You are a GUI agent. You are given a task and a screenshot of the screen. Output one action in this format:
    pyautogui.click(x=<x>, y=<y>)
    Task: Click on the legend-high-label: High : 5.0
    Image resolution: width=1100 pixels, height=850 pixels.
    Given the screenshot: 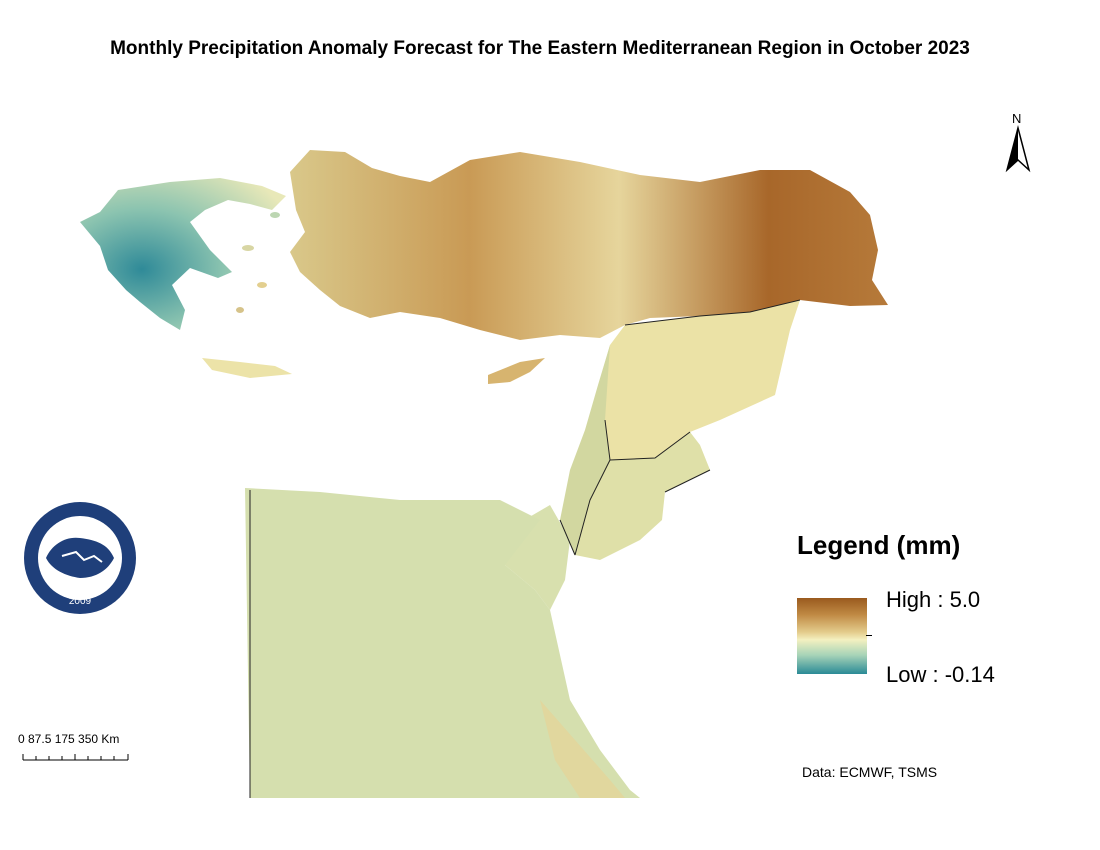 What is the action you would take?
    pyautogui.click(x=933, y=599)
    